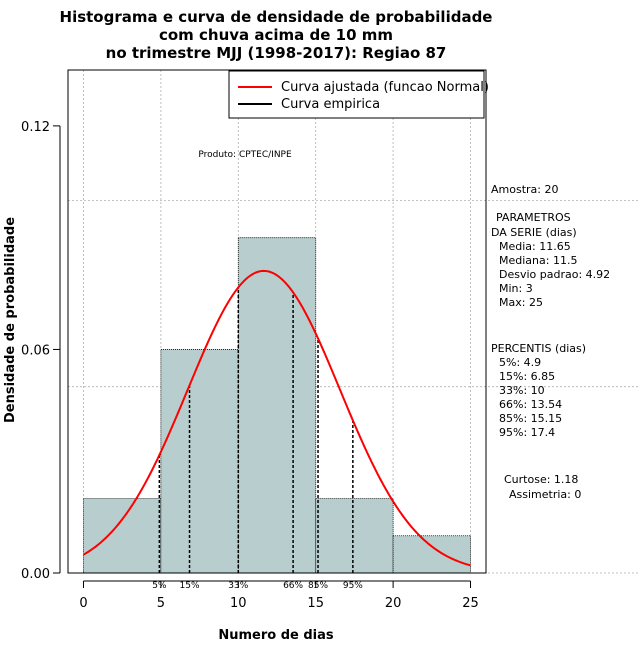 The width and height of the screenshot is (640, 660). What do you see at coordinates (530, 404) in the screenshot?
I see `percentile-66: 66%: 13.54` at bounding box center [530, 404].